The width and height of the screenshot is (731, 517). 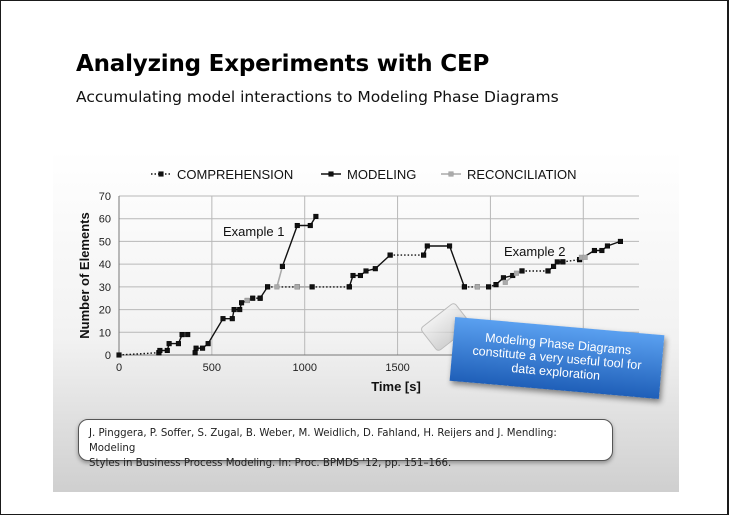 I want to click on y-tick-label: 60, so click(x=105, y=220).